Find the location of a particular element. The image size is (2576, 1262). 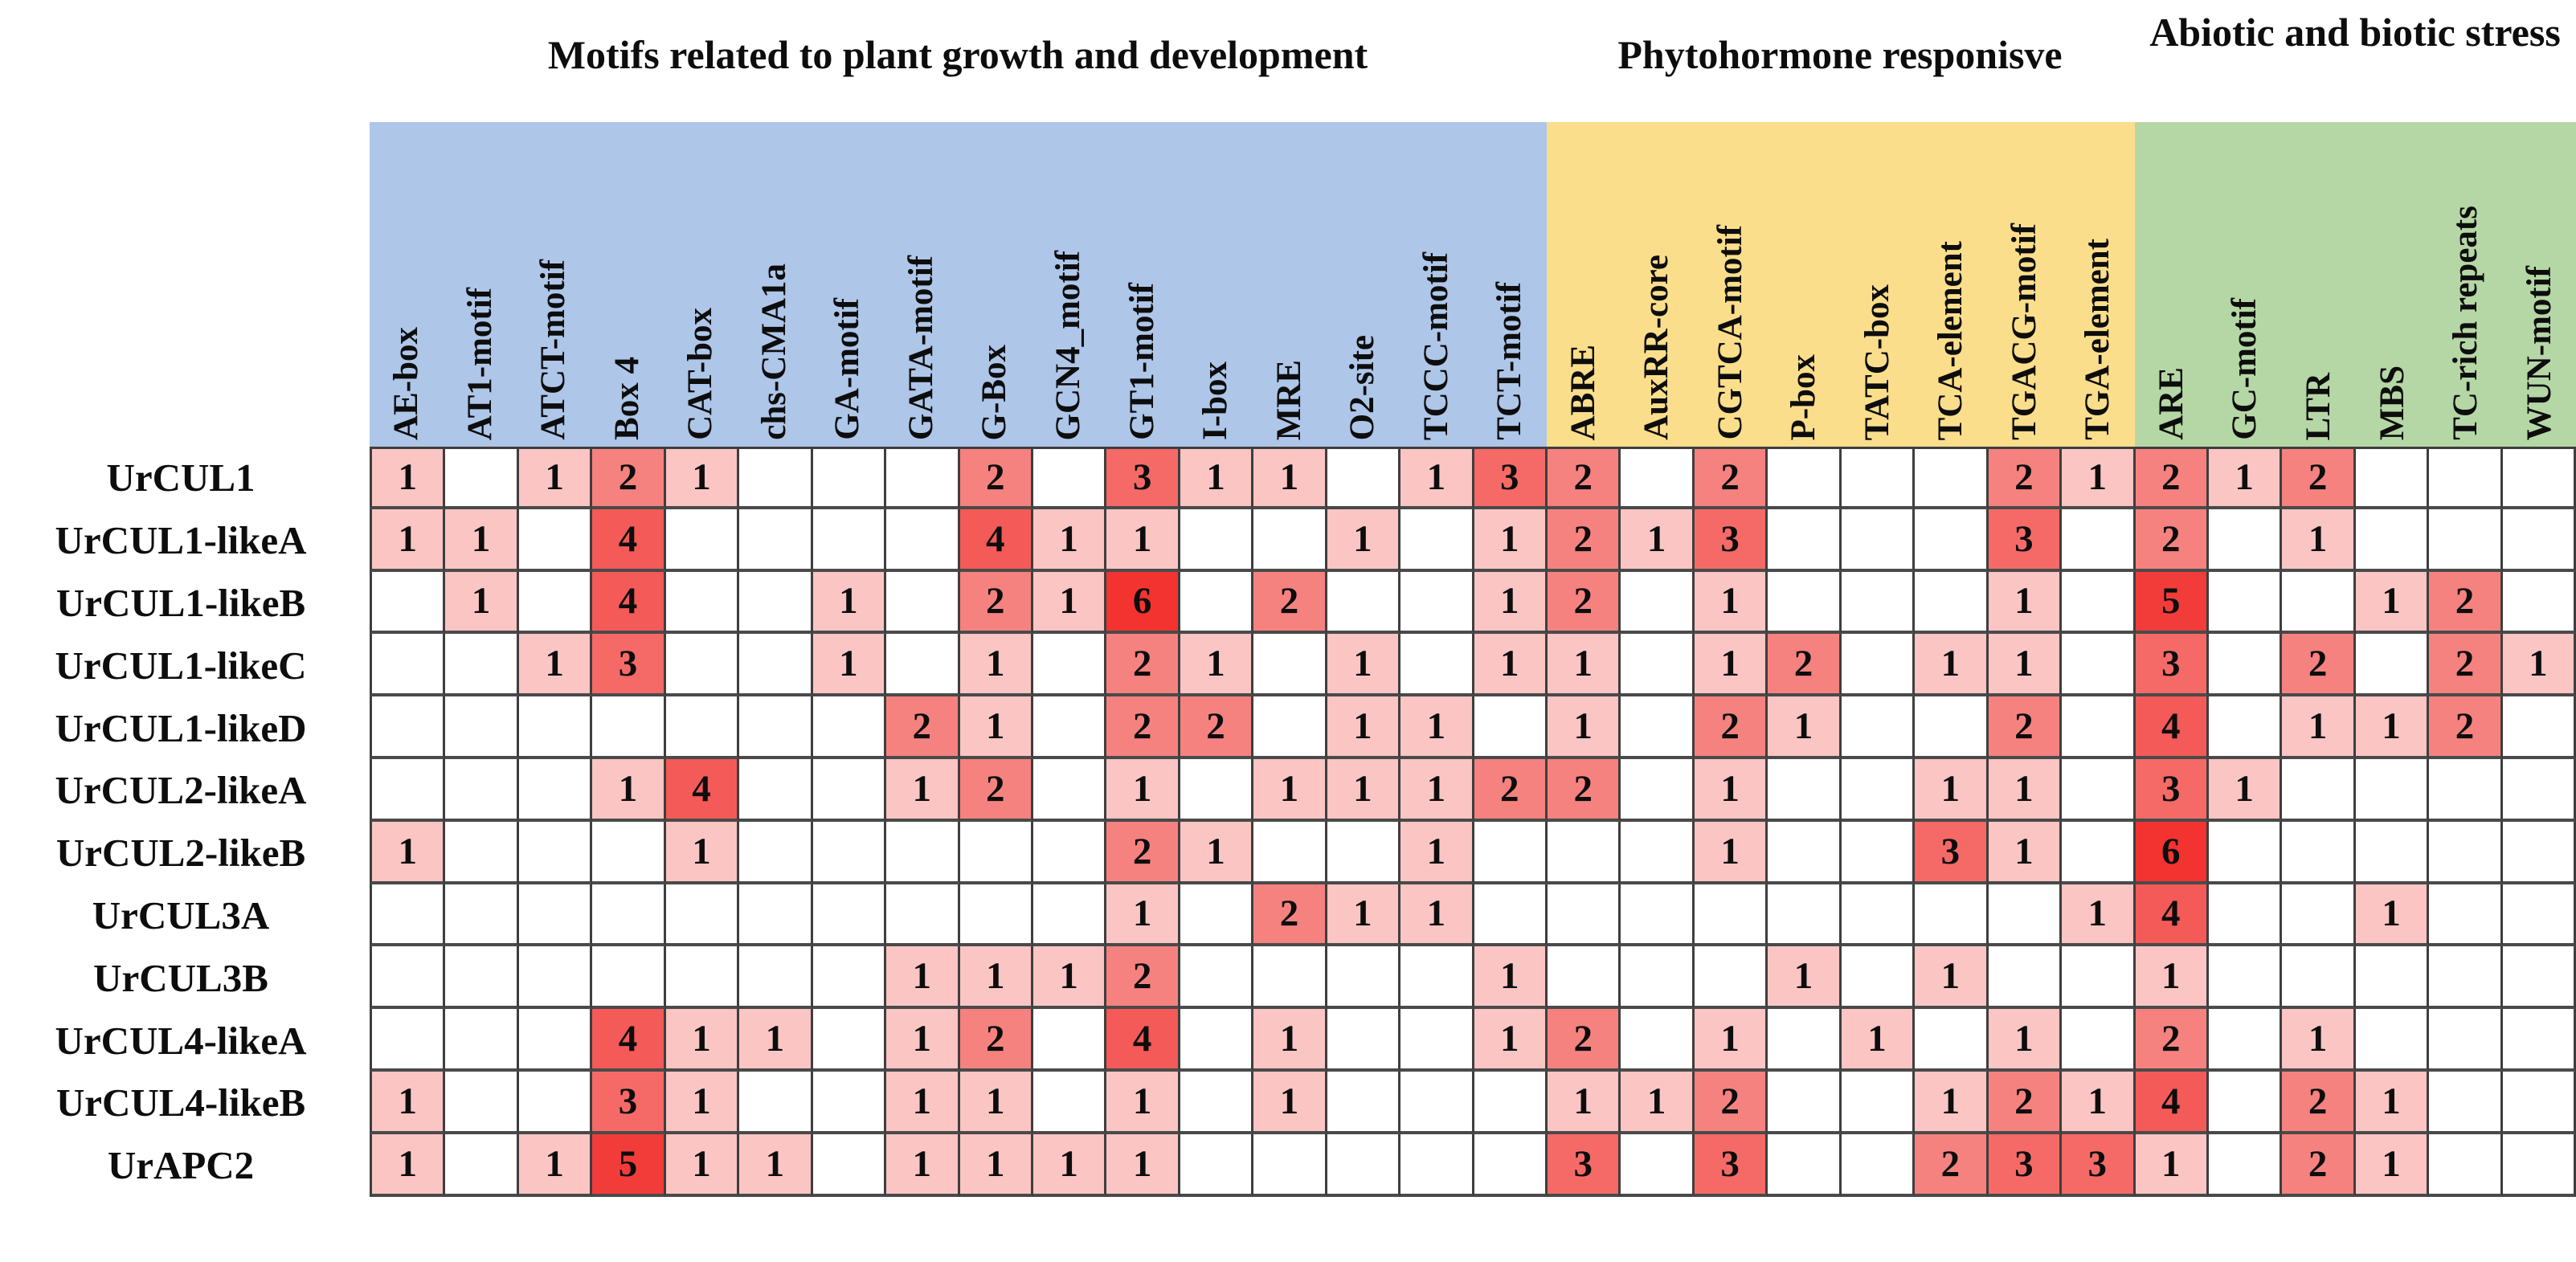

column-header-at1-motif: AT1-motif is located at coordinates (480, 284).